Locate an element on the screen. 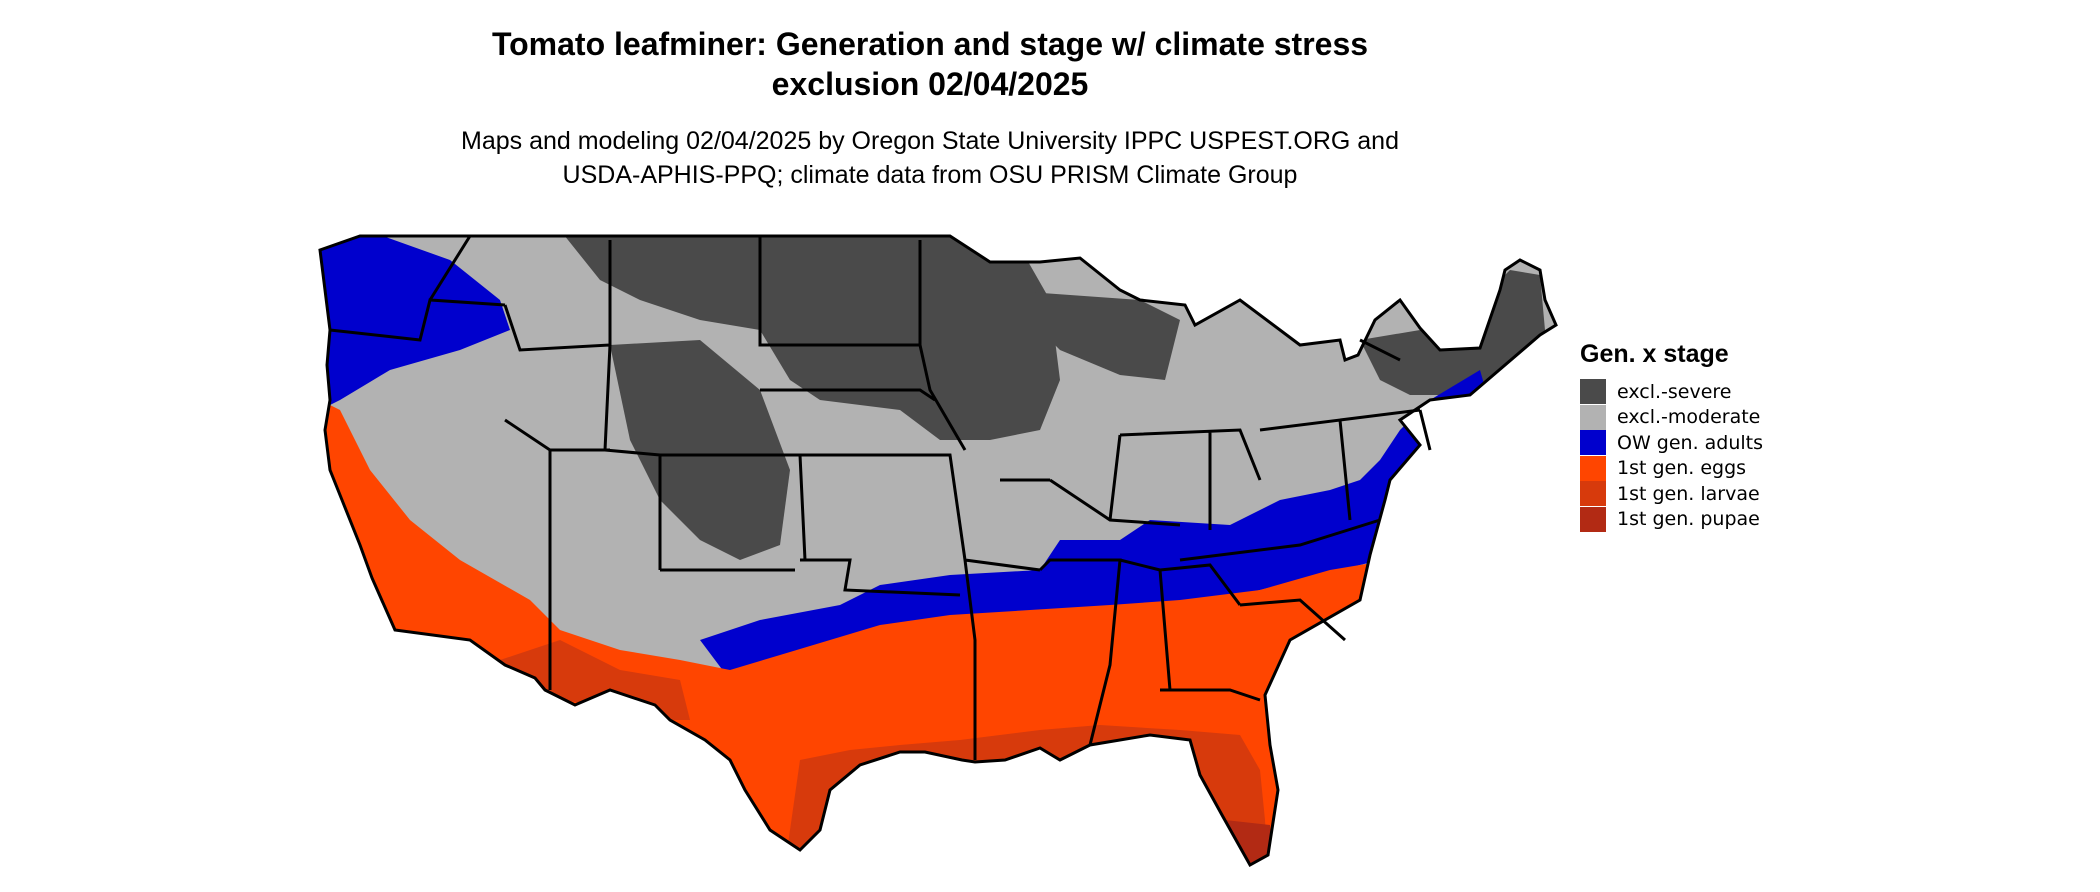  legend-item-larvae: 1st gen. larvae is located at coordinates (1671, 494).